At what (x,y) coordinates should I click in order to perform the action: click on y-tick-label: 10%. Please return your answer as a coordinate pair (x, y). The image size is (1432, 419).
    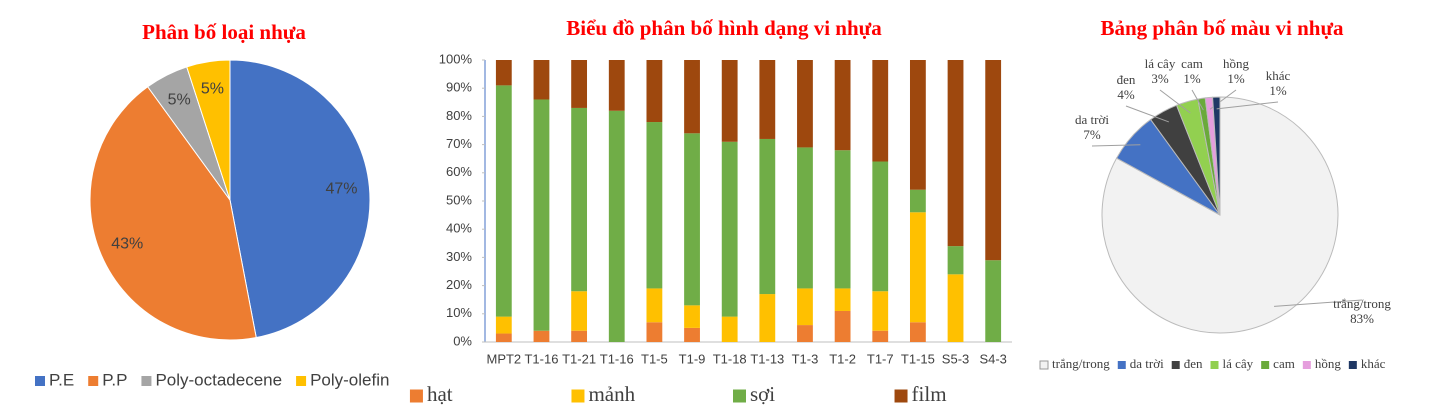
    Looking at the image, I should click on (459, 312).